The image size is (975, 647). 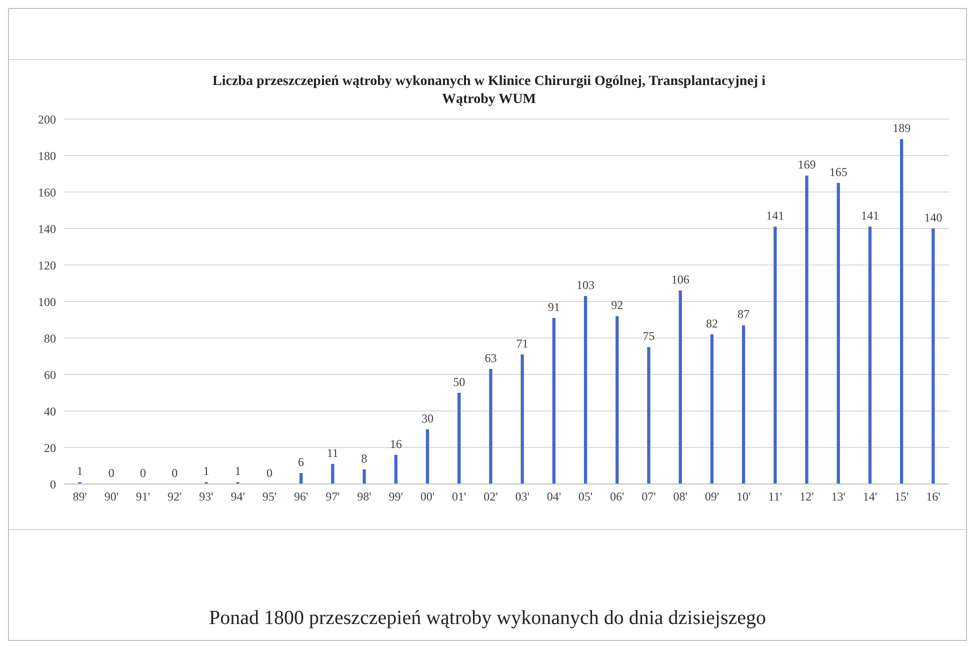 I want to click on y-tick-label: 0, so click(x=53, y=484).